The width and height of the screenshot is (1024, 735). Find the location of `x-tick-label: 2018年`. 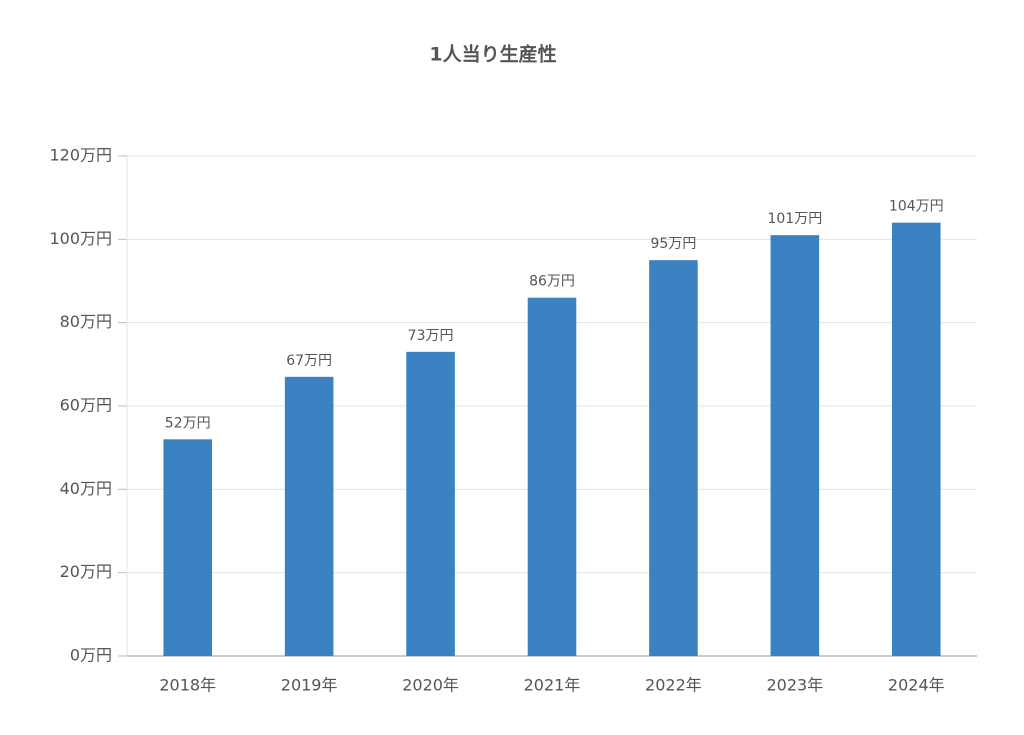

x-tick-label: 2018年 is located at coordinates (187, 685).